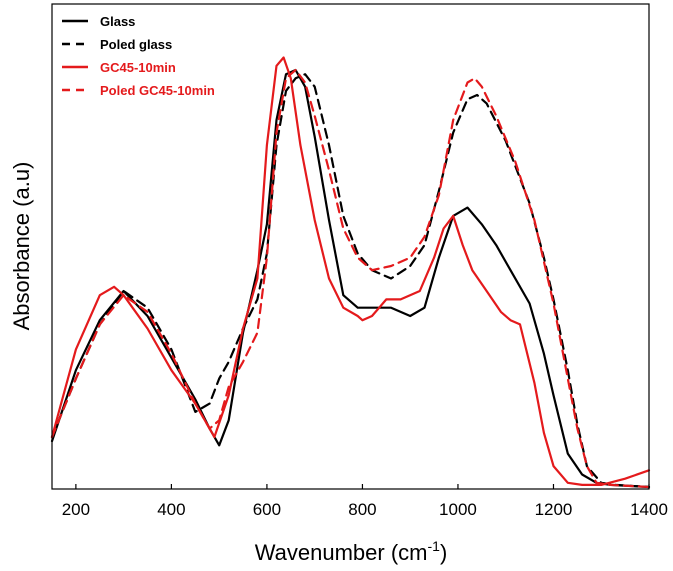 The image size is (673, 571). I want to click on x-tick-label: 1400, so click(649, 509).